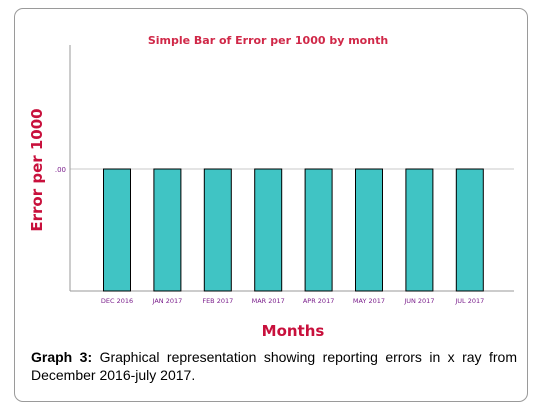 Image resolution: width=538 pixels, height=412 pixels. What do you see at coordinates (217, 230) in the screenshot?
I see `bar-feb-2017` at bounding box center [217, 230].